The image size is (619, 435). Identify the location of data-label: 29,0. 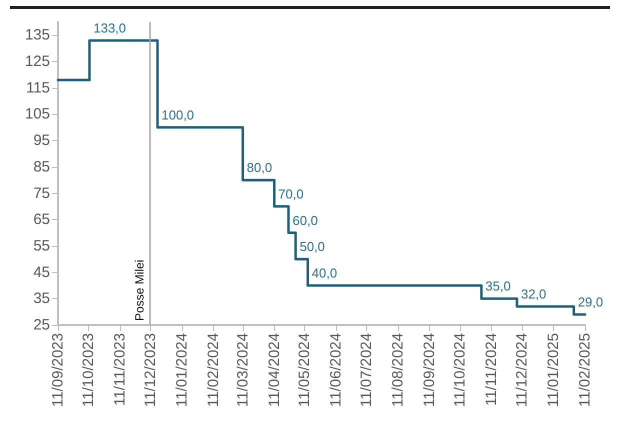
(591, 302).